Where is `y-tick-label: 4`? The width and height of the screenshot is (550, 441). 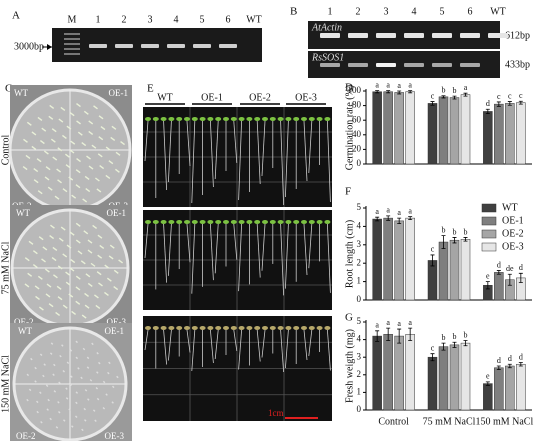 y-tick-label: 4 is located at coordinates (359, 225).